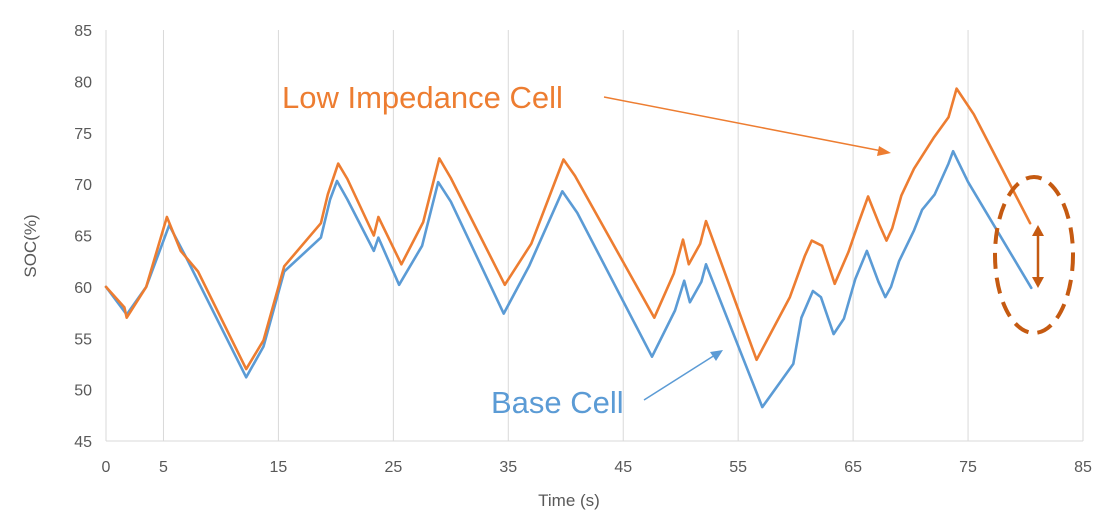  I want to click on x-tick-label: 35, so click(508, 467).